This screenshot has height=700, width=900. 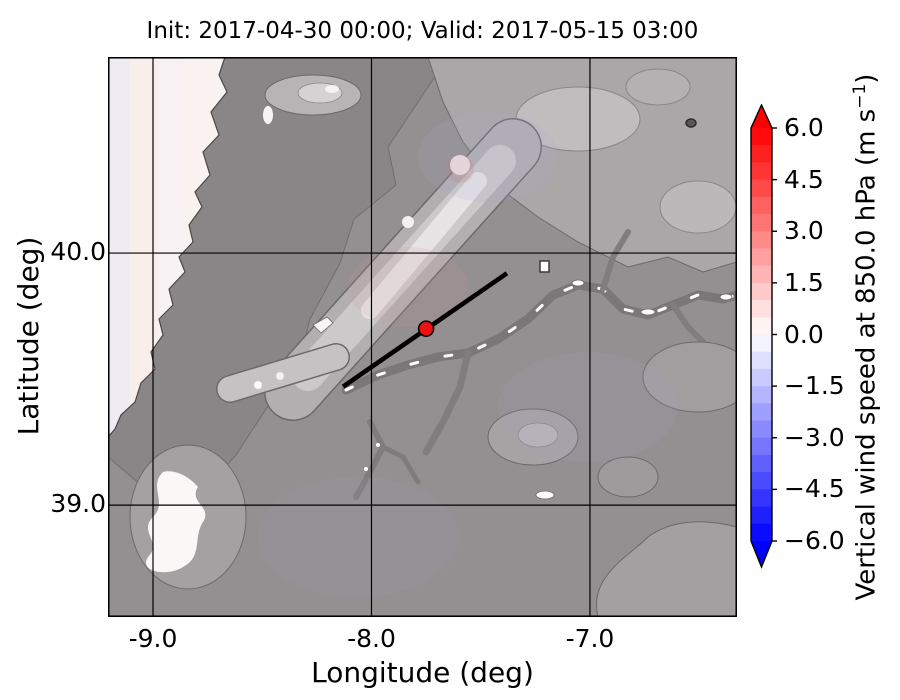 What do you see at coordinates (176, 522) in the screenshot?
I see `estuary-lowland` at bounding box center [176, 522].